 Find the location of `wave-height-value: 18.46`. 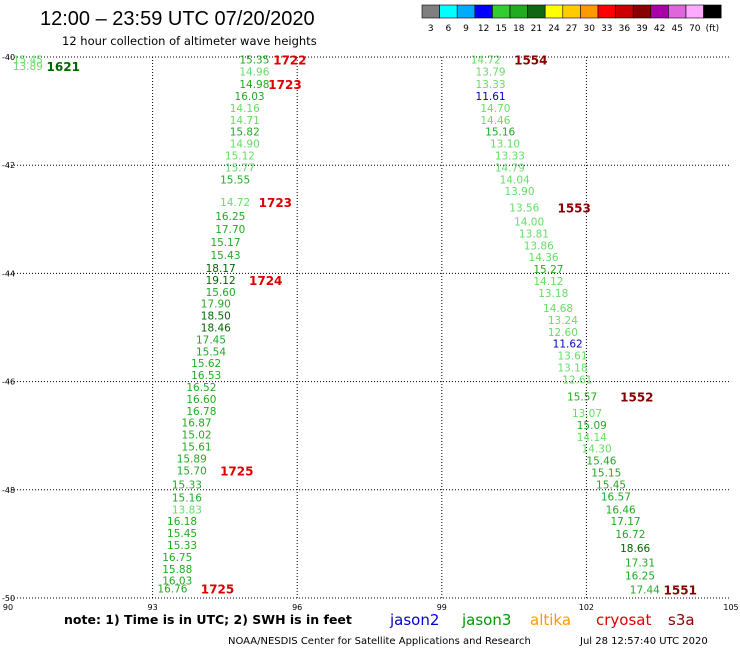

wave-height-value: 18.46 is located at coordinates (216, 329).